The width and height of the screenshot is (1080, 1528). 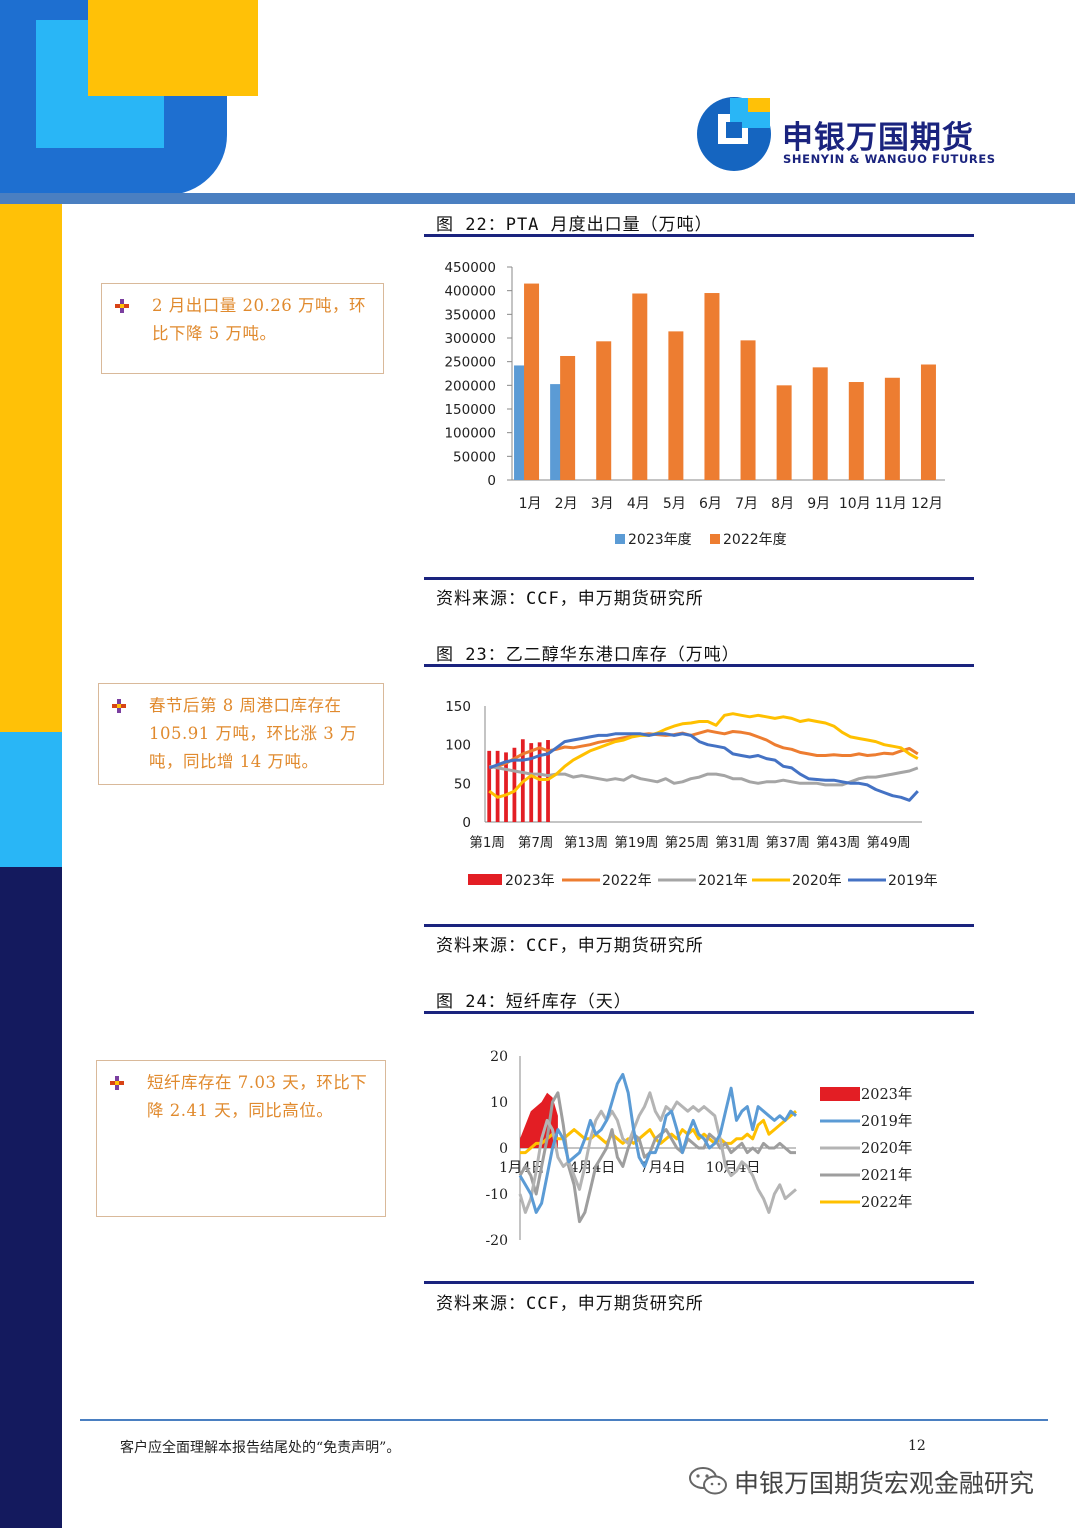 What do you see at coordinates (470, 363) in the screenshot?
I see `y-tick-label: 250000` at bounding box center [470, 363].